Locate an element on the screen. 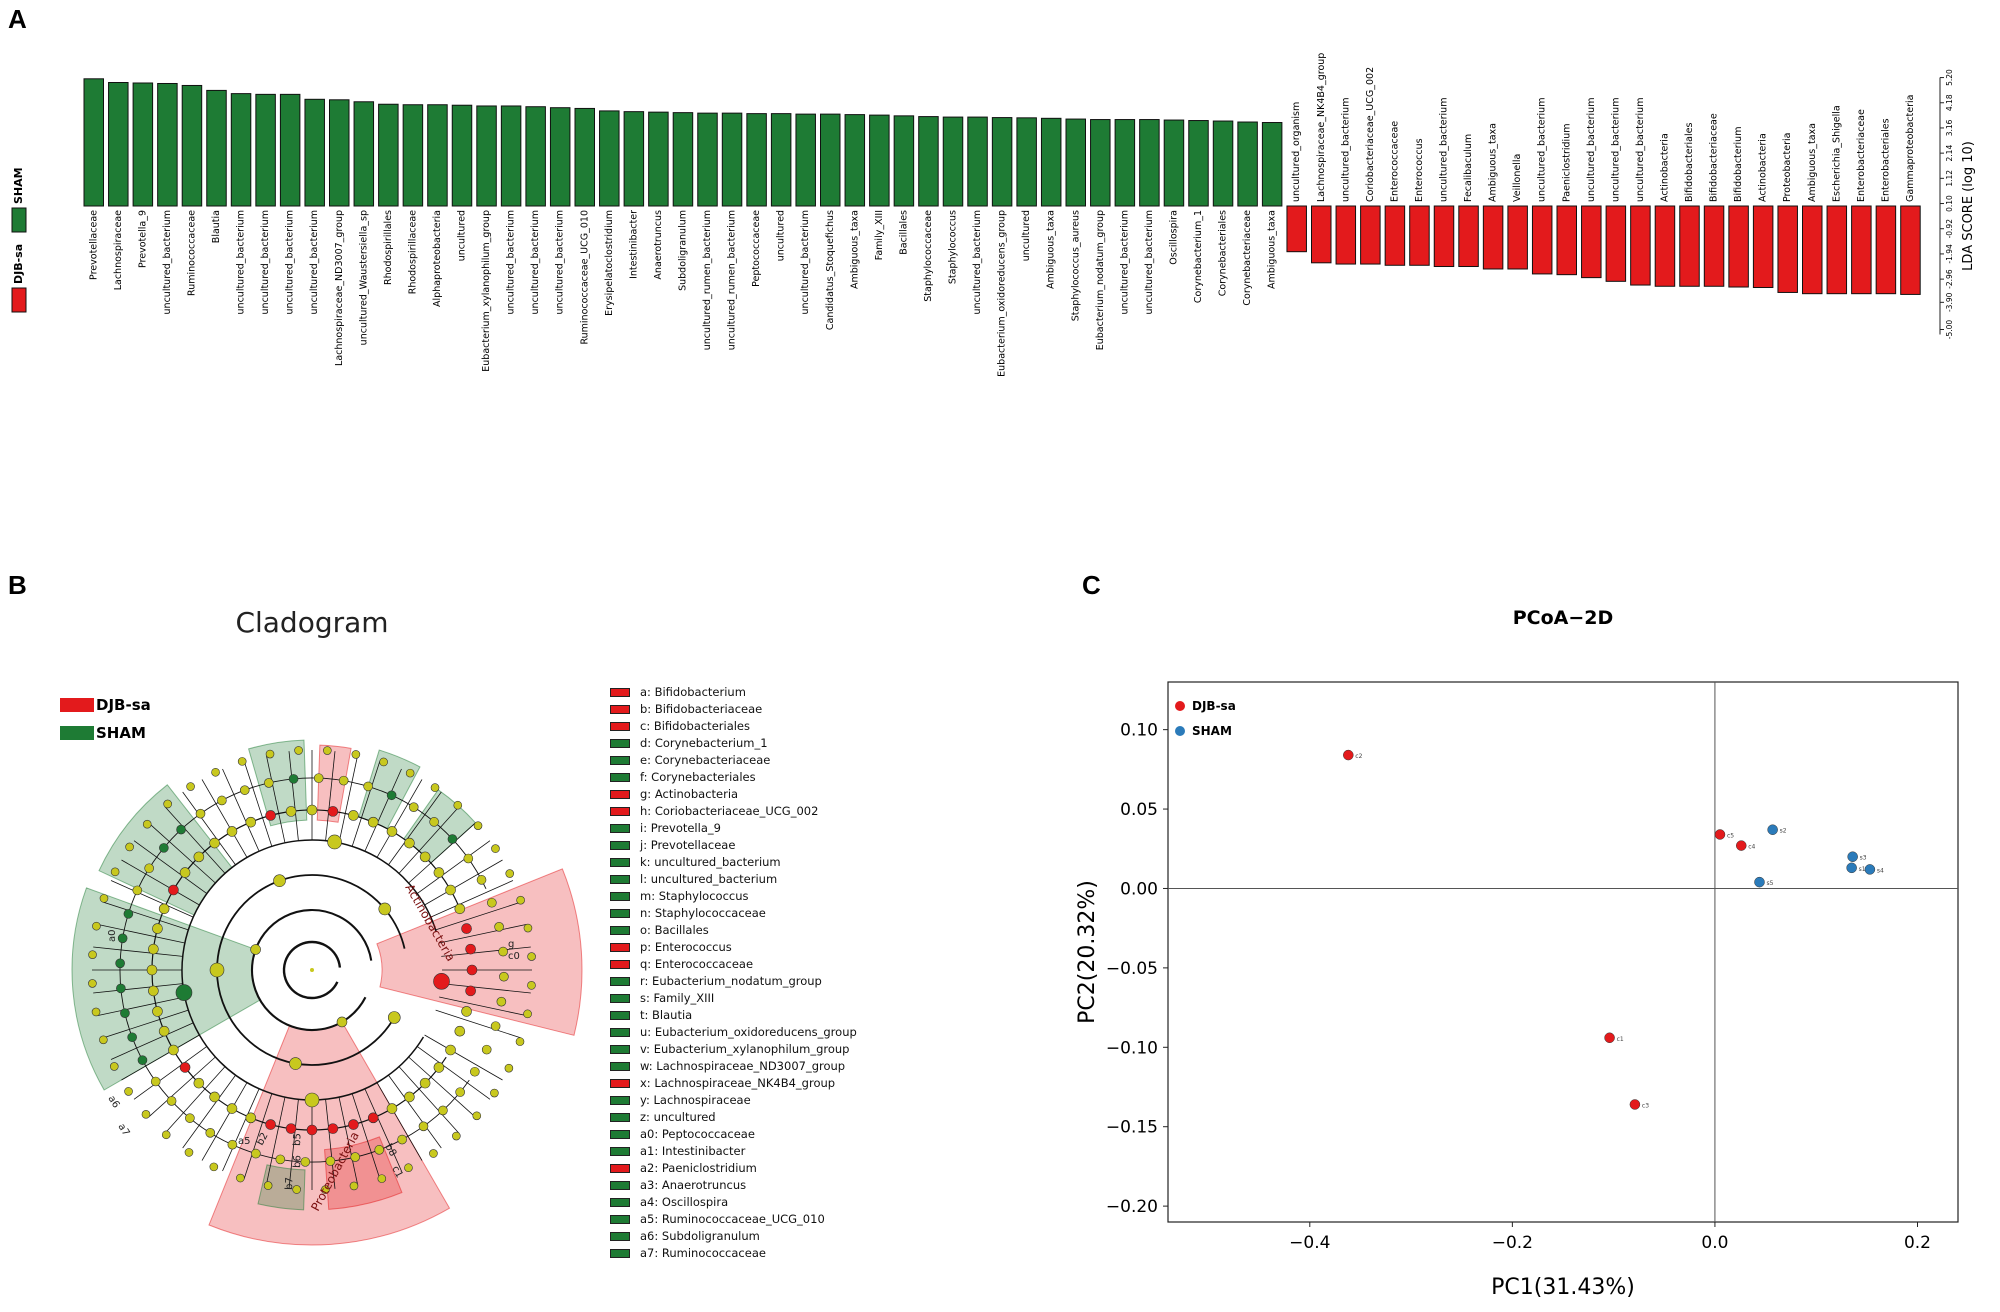 This screenshot has height=1312, width=2000. cladogram-key-row: c: Bifidobacteriales is located at coordinates (760, 726).